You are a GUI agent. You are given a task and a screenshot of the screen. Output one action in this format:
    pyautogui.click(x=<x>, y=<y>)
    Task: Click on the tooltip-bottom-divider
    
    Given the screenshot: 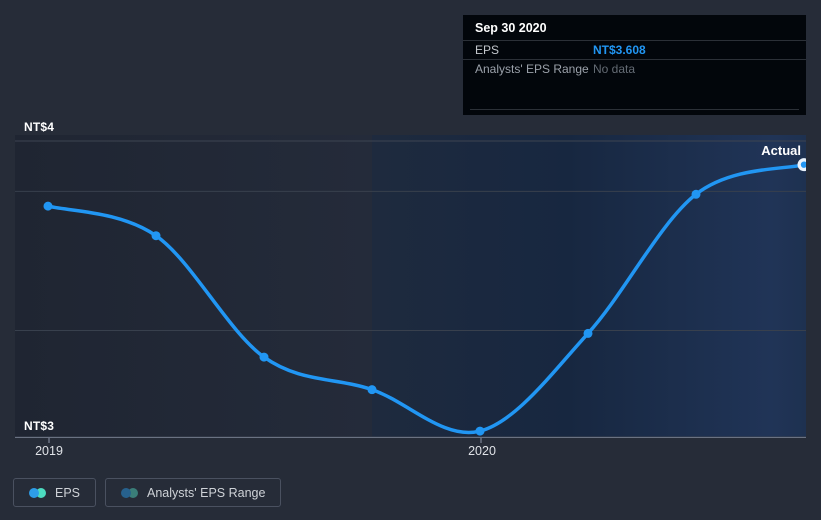 What is the action you would take?
    pyautogui.click(x=634, y=109)
    